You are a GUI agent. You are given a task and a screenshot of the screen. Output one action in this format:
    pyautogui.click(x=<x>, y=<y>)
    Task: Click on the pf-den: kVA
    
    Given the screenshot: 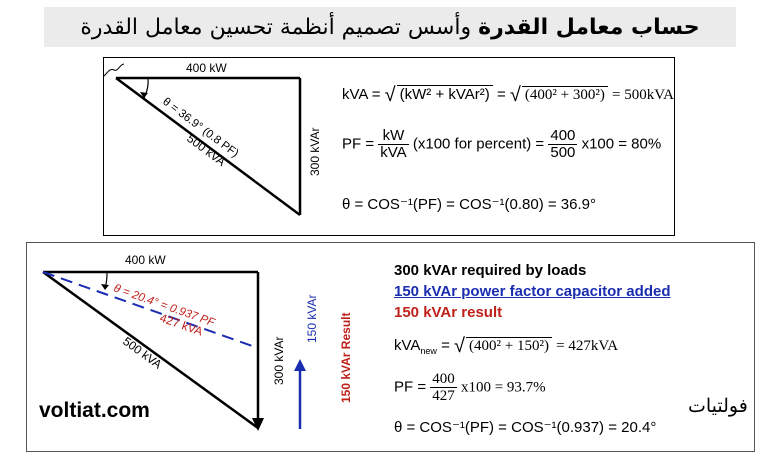 What is the action you would take?
    pyautogui.click(x=393, y=152)
    